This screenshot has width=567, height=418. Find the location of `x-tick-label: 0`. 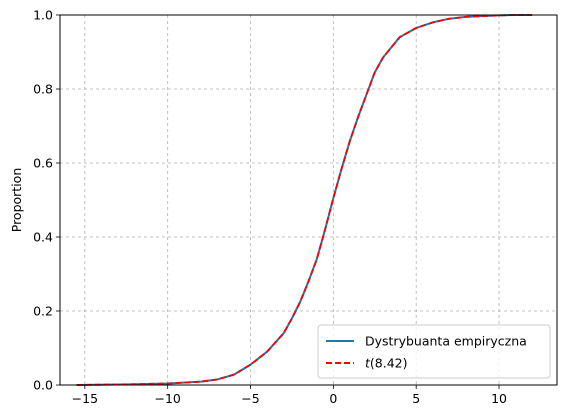

x-tick-label: 0 is located at coordinates (333, 398).